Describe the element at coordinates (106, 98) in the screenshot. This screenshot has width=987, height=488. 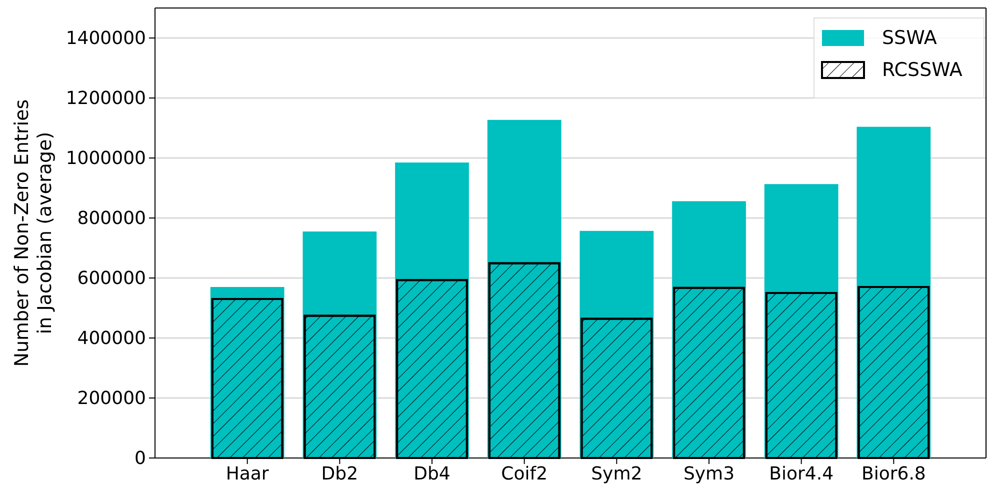
I see `y-tick-label: 1200000` at that location.